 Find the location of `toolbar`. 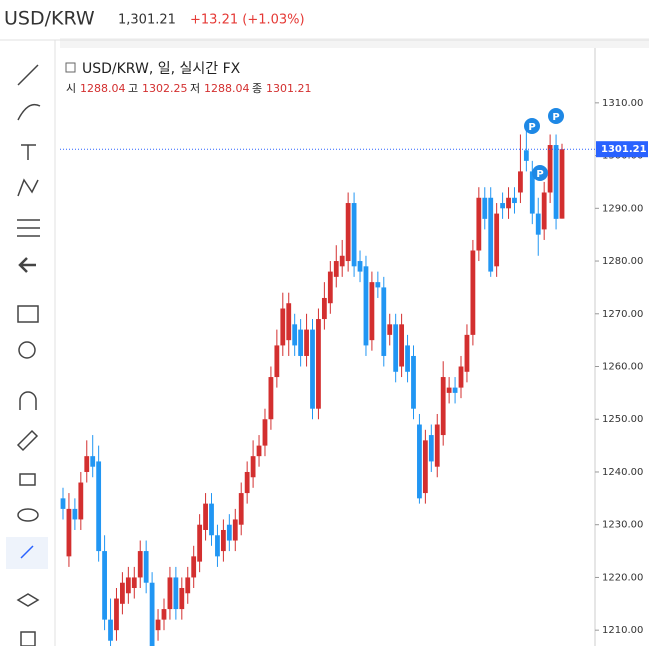

toolbar is located at coordinates (27, 355).